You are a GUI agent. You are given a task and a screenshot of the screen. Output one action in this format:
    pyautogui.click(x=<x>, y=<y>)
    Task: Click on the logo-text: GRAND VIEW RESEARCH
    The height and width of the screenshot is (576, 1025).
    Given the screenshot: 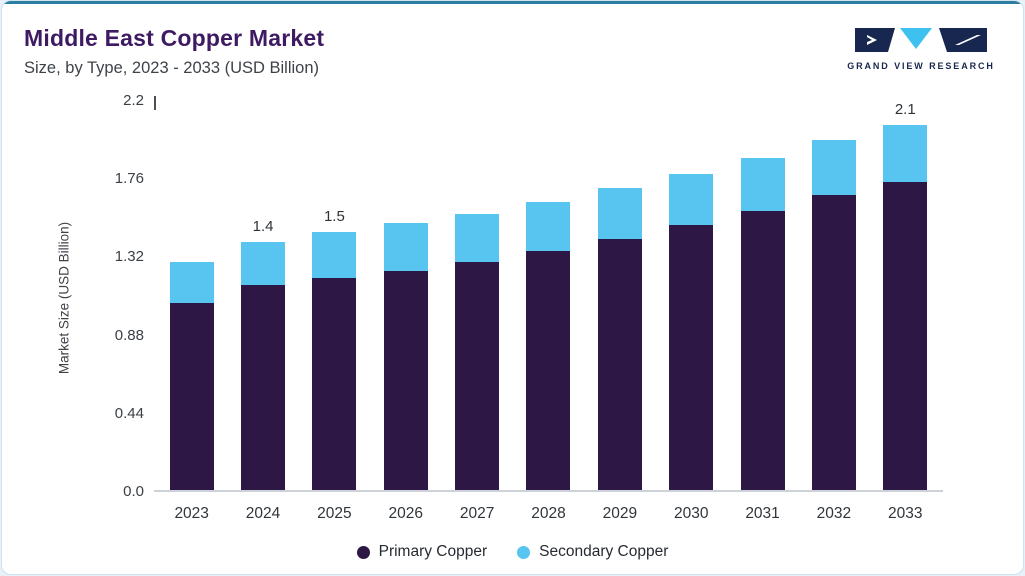 What is the action you would take?
    pyautogui.click(x=921, y=66)
    